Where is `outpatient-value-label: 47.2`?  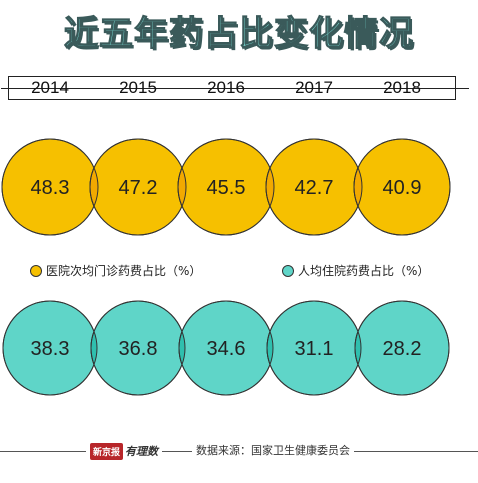 outpatient-value-label: 47.2 is located at coordinates (138, 188).